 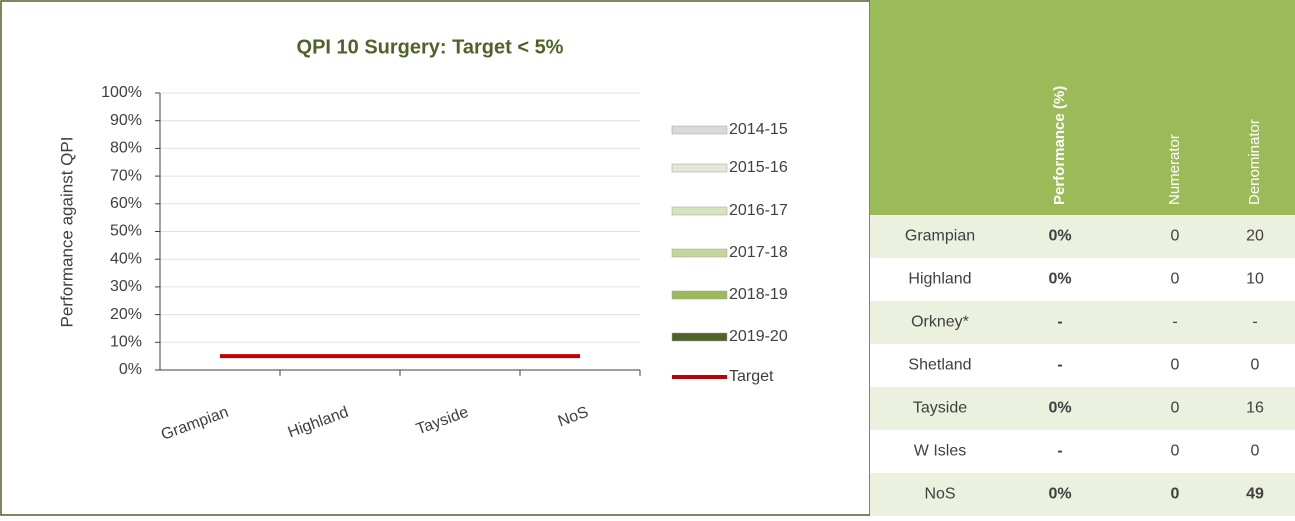 What do you see at coordinates (1255, 236) in the screenshot?
I see `table-cell: 20` at bounding box center [1255, 236].